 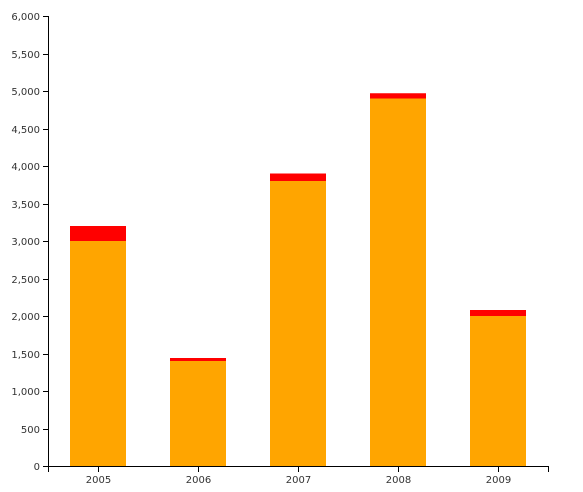 What do you see at coordinates (198, 480) in the screenshot?
I see `x-tick-label: 2006` at bounding box center [198, 480].